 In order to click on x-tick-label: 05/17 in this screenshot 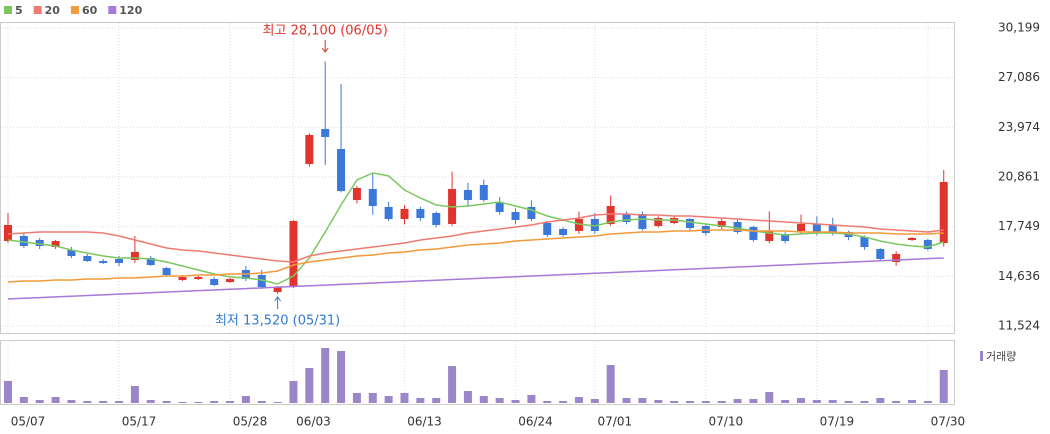, I will do `click(139, 422)`.